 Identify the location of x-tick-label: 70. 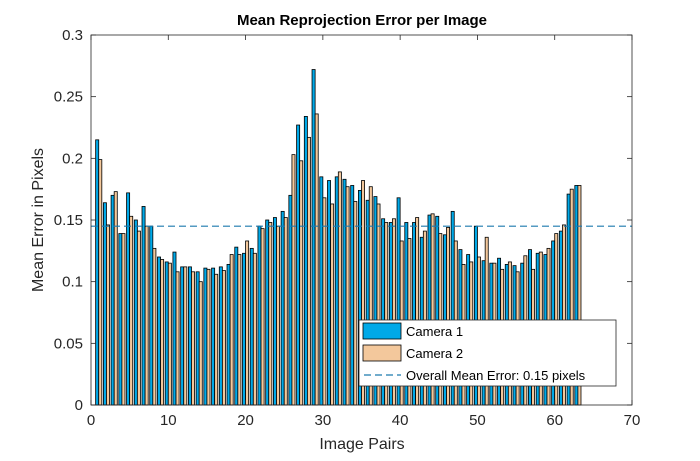
(632, 420).